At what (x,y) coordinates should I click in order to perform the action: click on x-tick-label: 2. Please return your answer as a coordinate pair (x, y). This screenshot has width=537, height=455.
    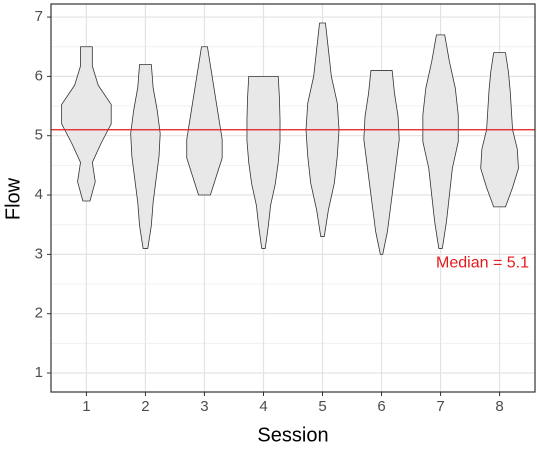
    Looking at the image, I should click on (145, 406).